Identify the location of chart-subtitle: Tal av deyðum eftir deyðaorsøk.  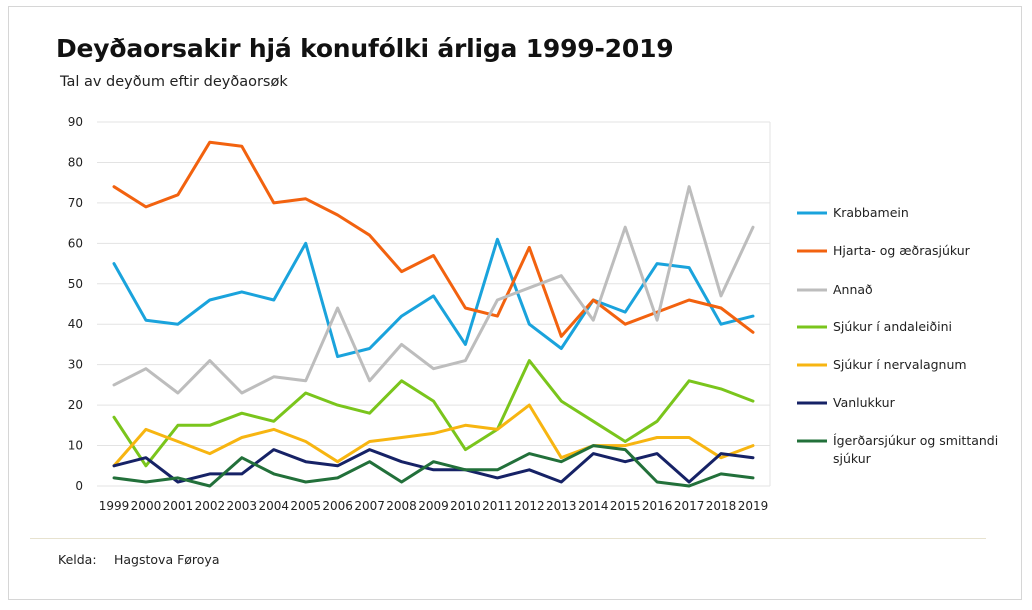
(174, 82).